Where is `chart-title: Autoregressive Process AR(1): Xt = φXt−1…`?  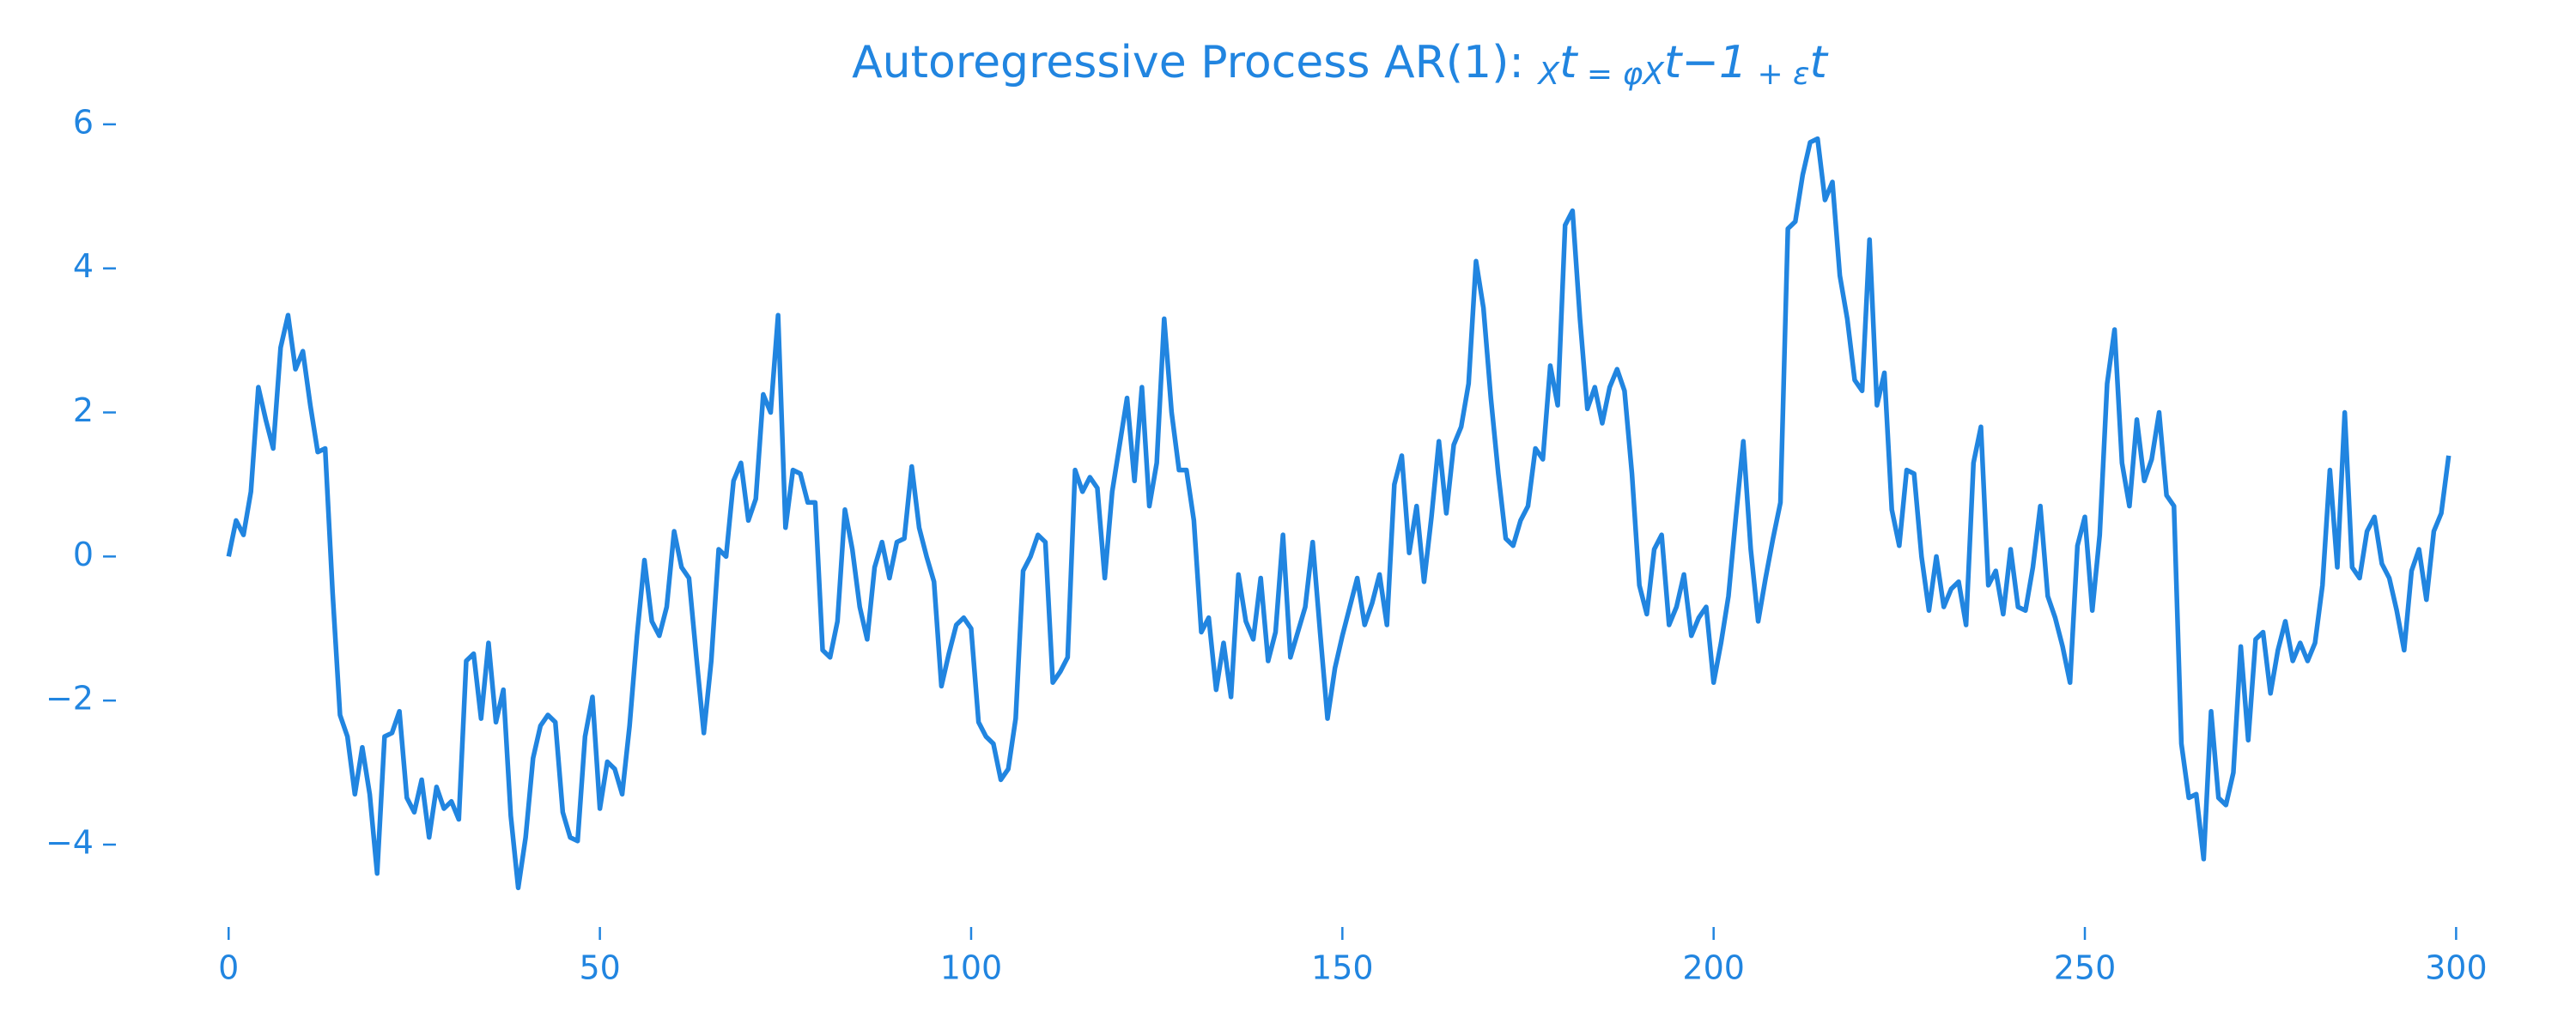 chart-title: Autoregressive Process AR(1): Xt = φXt−1… is located at coordinates (1340, 64).